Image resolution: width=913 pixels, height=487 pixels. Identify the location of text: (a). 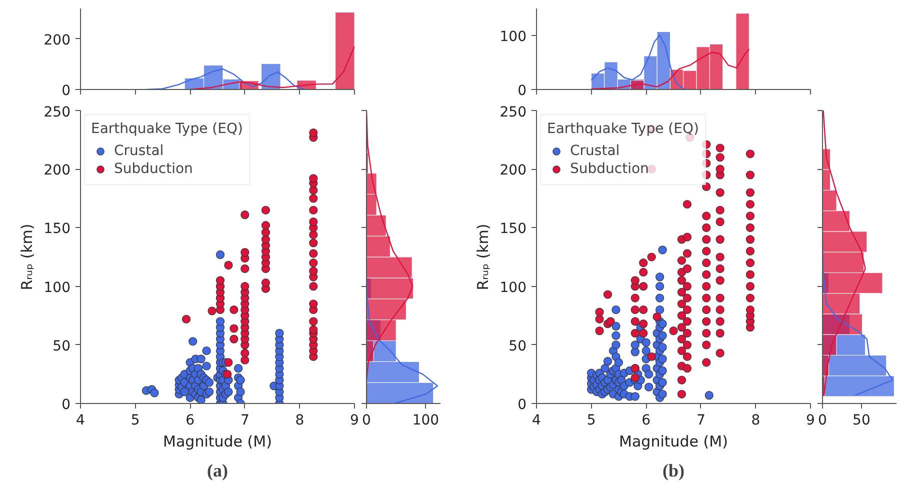
(217, 470).